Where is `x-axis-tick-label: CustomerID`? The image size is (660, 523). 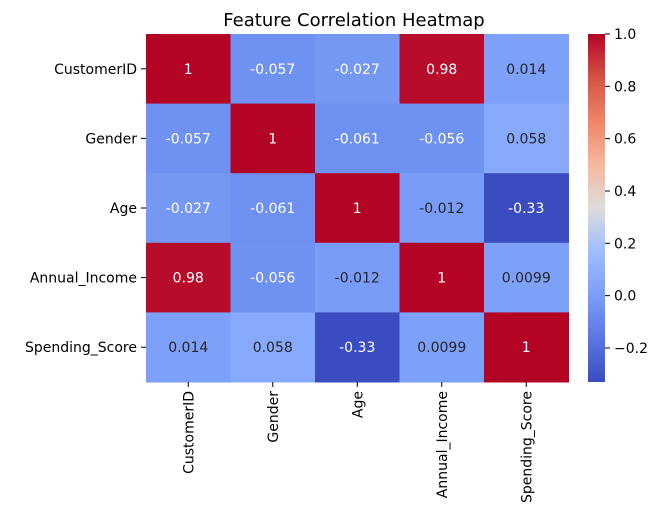
x-axis-tick-label: CustomerID is located at coordinates (189, 432).